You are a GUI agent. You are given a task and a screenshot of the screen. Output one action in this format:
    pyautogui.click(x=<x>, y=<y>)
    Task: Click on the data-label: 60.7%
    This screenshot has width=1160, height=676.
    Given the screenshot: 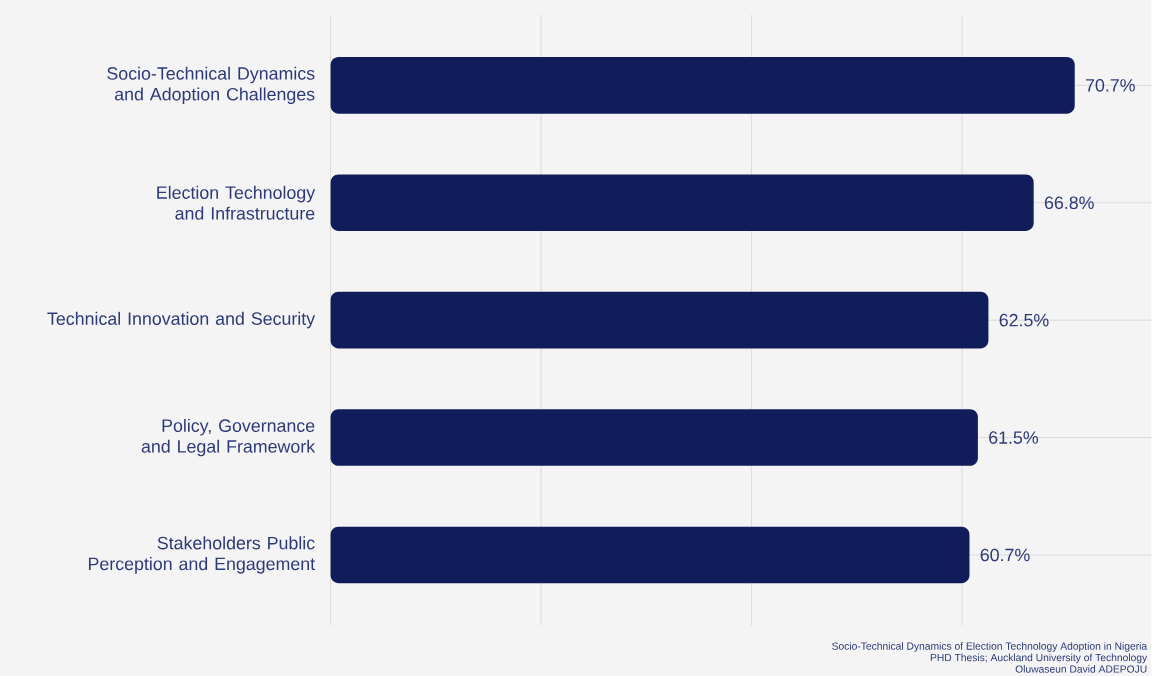 What is the action you would take?
    pyautogui.click(x=1005, y=555)
    